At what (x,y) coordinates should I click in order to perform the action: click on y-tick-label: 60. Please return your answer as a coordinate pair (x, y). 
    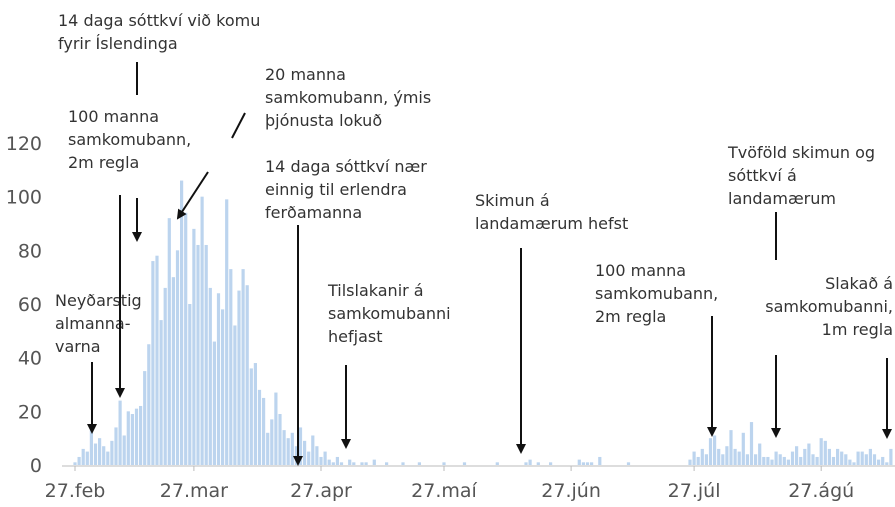
    Looking at the image, I should click on (30, 305).